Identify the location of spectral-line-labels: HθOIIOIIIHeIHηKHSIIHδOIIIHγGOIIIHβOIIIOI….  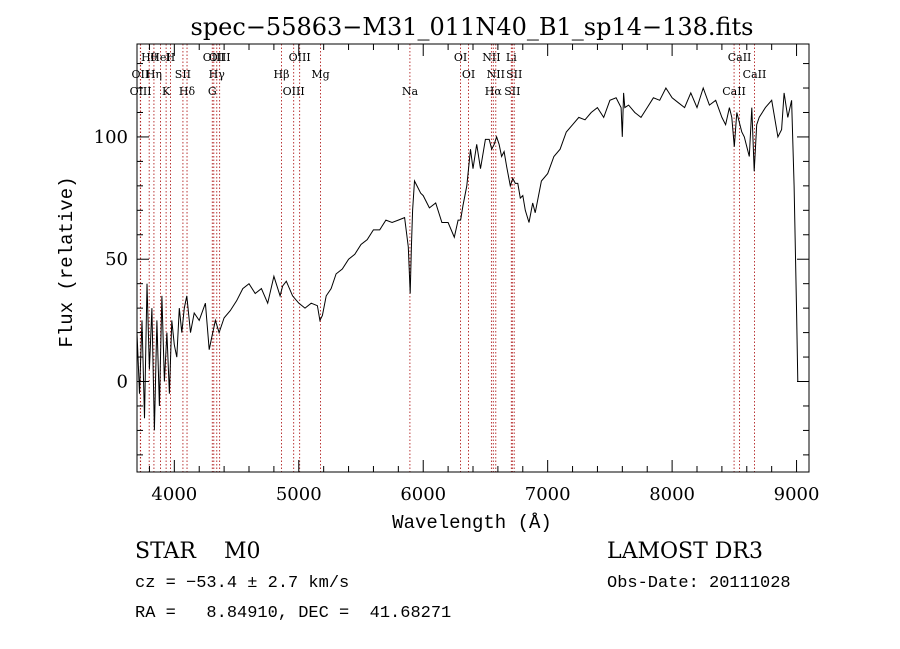
(448, 74).